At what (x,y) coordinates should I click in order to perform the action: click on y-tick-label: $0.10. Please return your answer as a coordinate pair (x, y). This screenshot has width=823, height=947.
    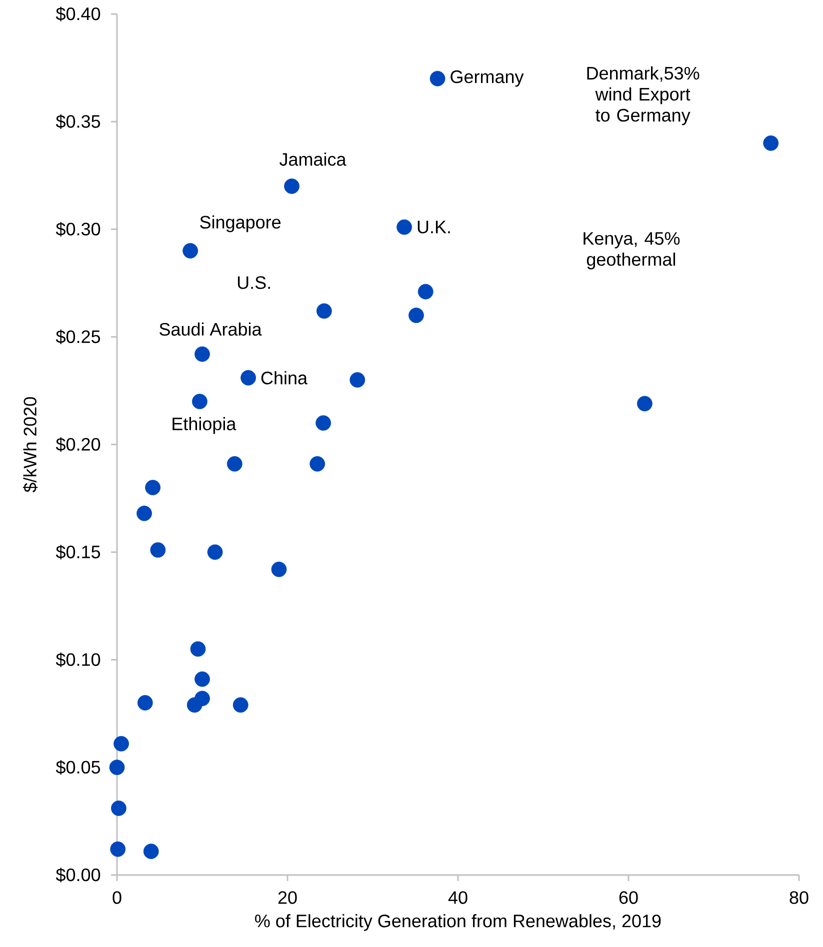
    Looking at the image, I should click on (78, 660).